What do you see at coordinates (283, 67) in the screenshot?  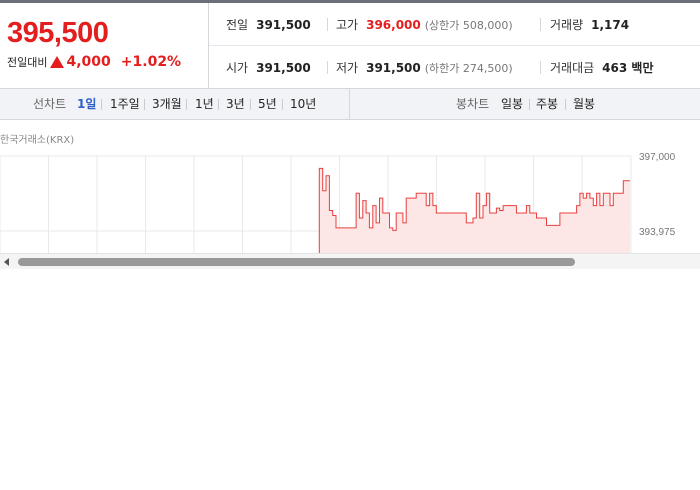 I see `open-value: 391,500` at bounding box center [283, 67].